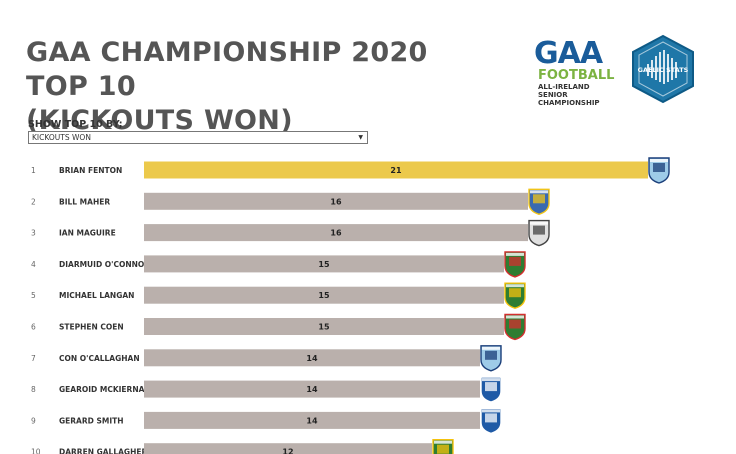 The image size is (736, 454). Describe the element at coordinates (61, 137) in the screenshot. I see `metric-dropdown-value: KICKOUTS WON` at that location.